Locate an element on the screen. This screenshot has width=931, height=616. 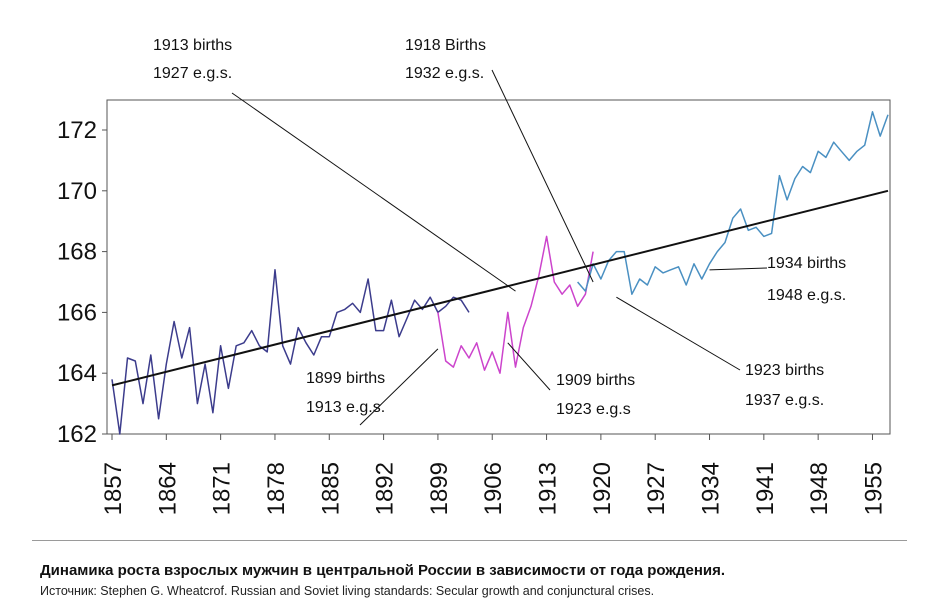
annotation-text: 1909 births is located at coordinates (595, 380).